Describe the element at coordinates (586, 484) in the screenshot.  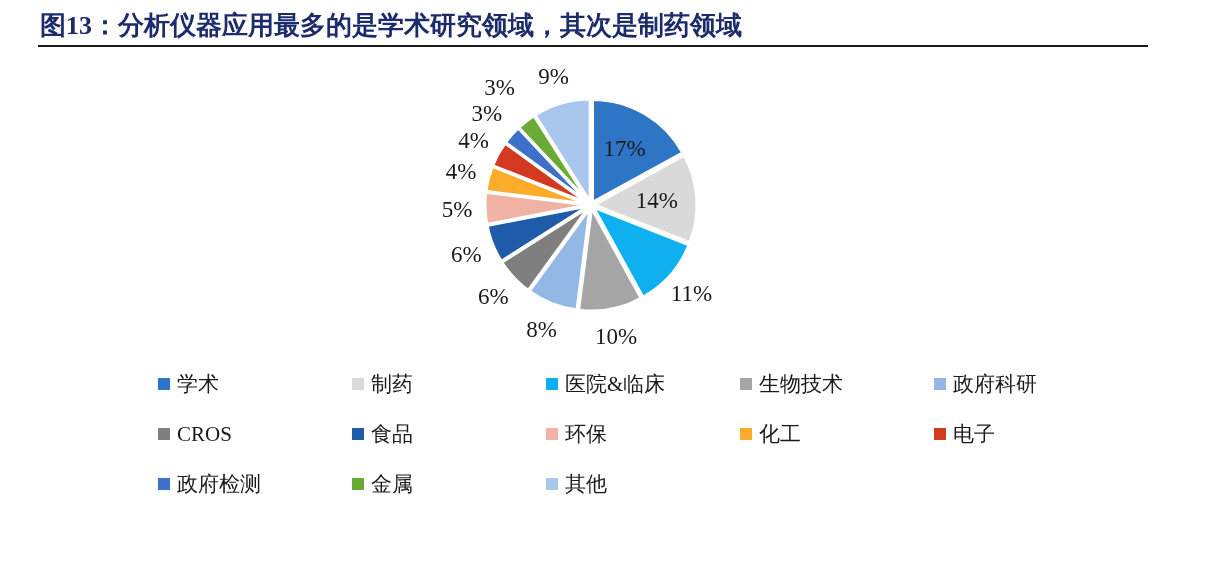
I see `legend-label: 其他` at that location.